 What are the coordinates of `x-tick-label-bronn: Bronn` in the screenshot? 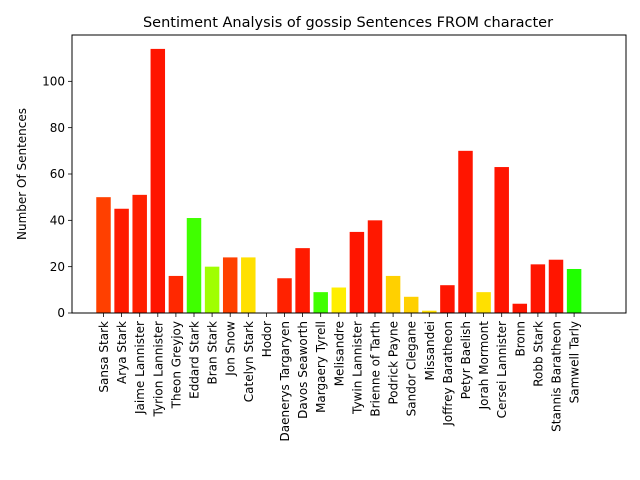 It's located at (520, 338).